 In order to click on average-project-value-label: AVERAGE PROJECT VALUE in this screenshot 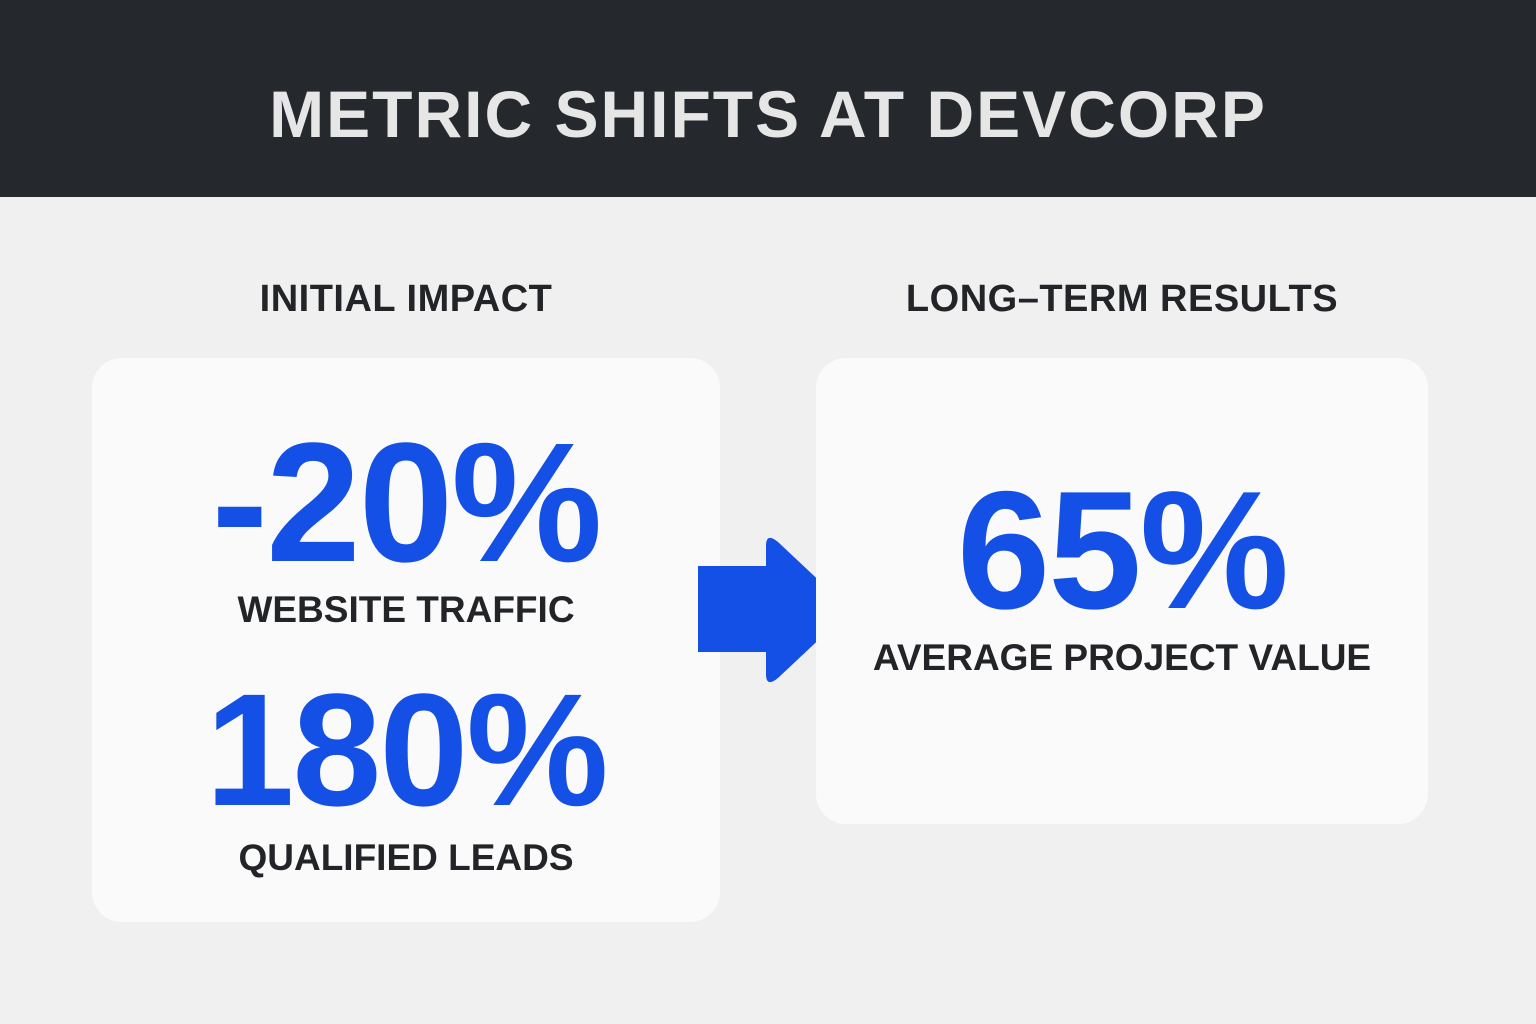, I will do `click(1122, 657)`.